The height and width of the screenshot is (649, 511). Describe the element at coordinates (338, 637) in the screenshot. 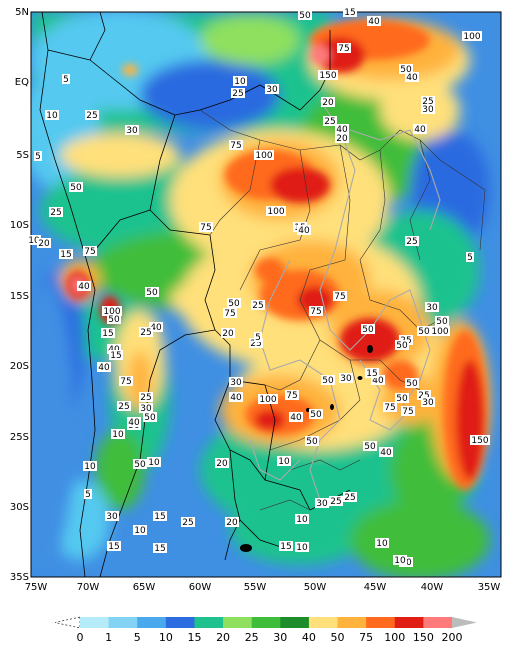

I see `colorbar-label: 50` at that location.